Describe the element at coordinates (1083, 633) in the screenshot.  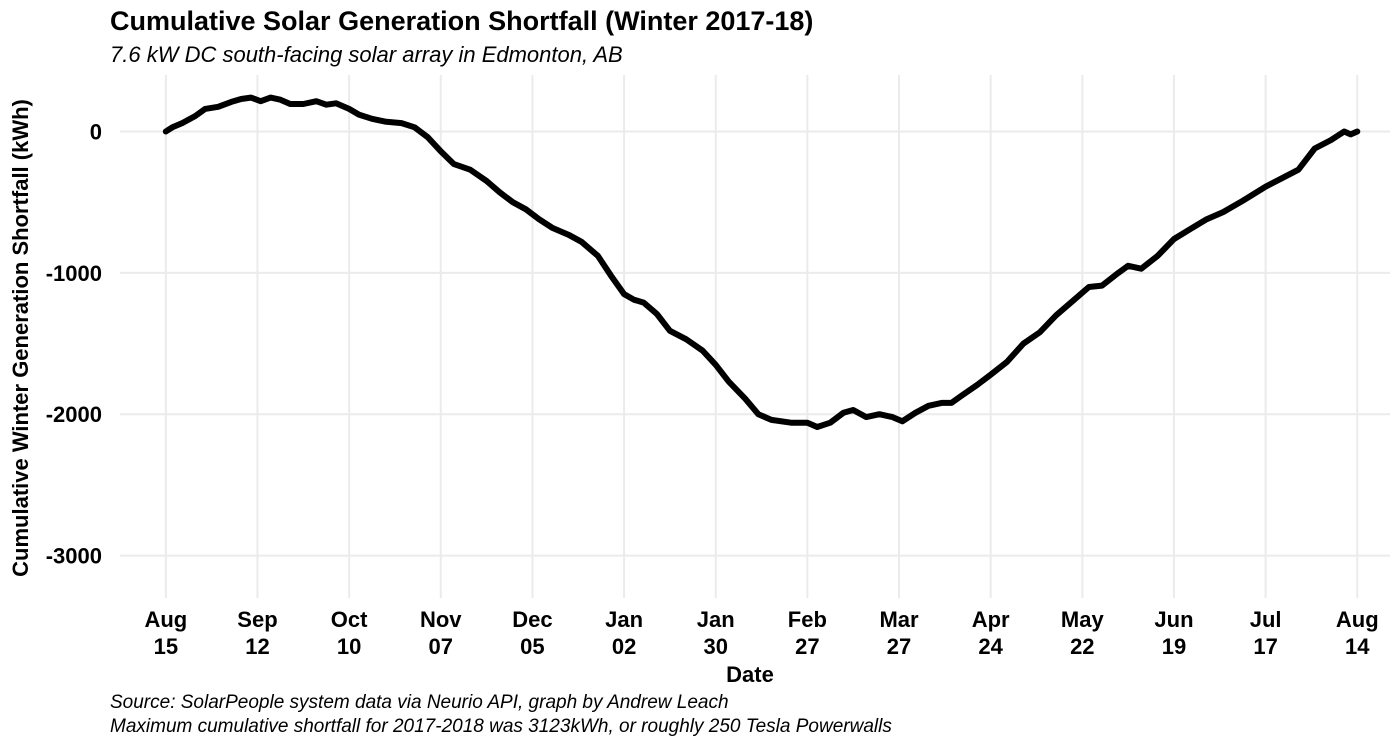
I see `x-tick-label: May 22` at that location.